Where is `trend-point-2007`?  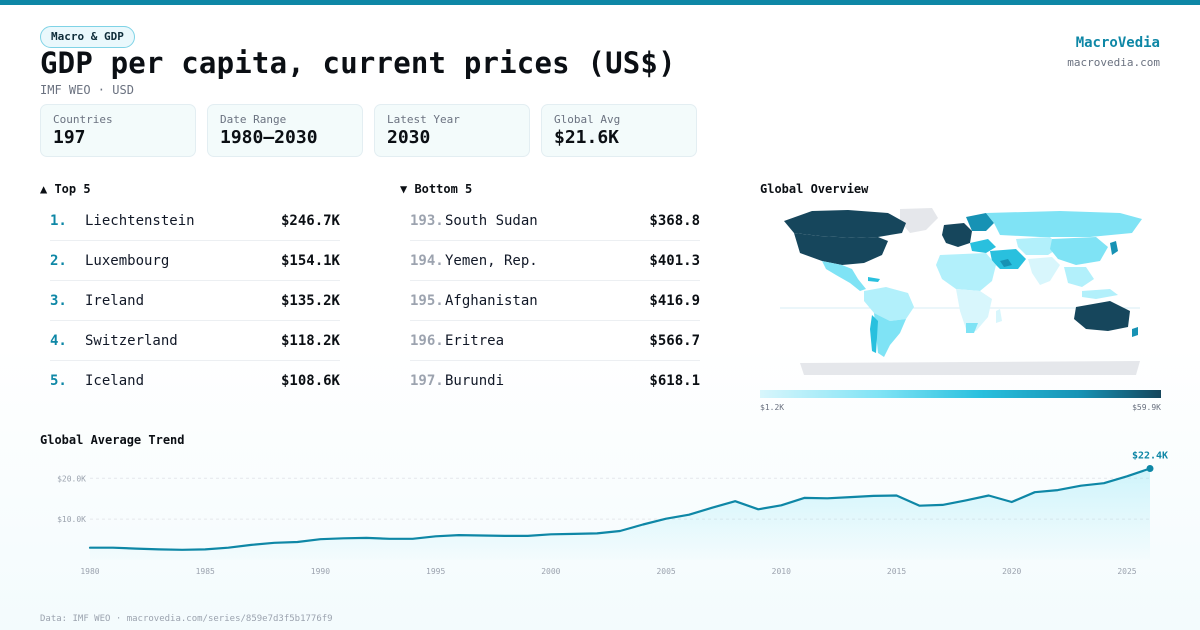 trend-point-2007 is located at coordinates (712, 508).